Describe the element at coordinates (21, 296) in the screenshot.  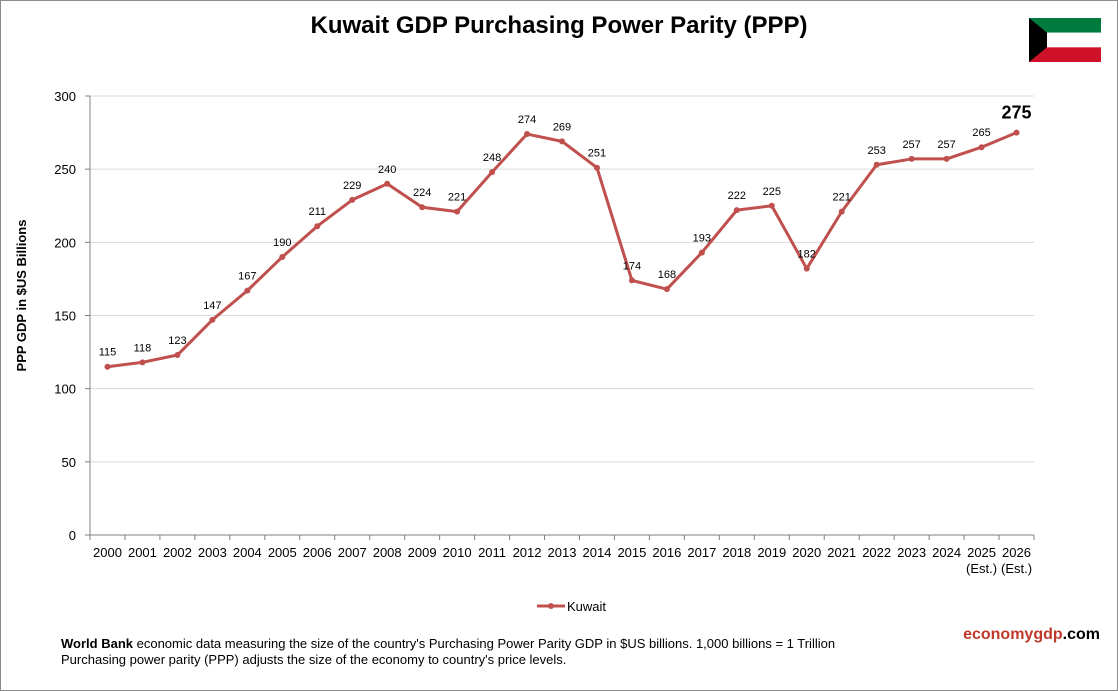
I see `y-axis-title: PPP GDP in $US Billions` at that location.